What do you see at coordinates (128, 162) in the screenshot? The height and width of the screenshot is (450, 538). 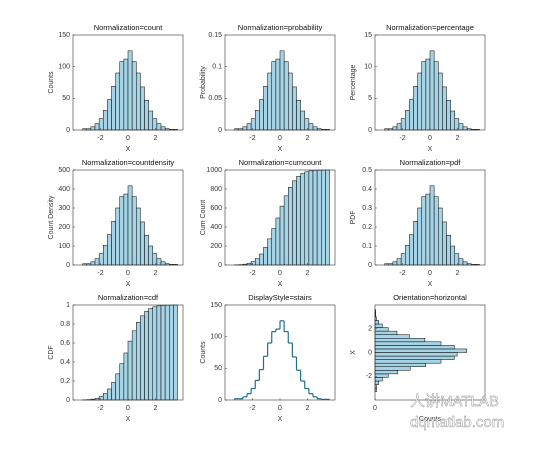 I see `chart-title: Normalization=countdensity` at bounding box center [128, 162].